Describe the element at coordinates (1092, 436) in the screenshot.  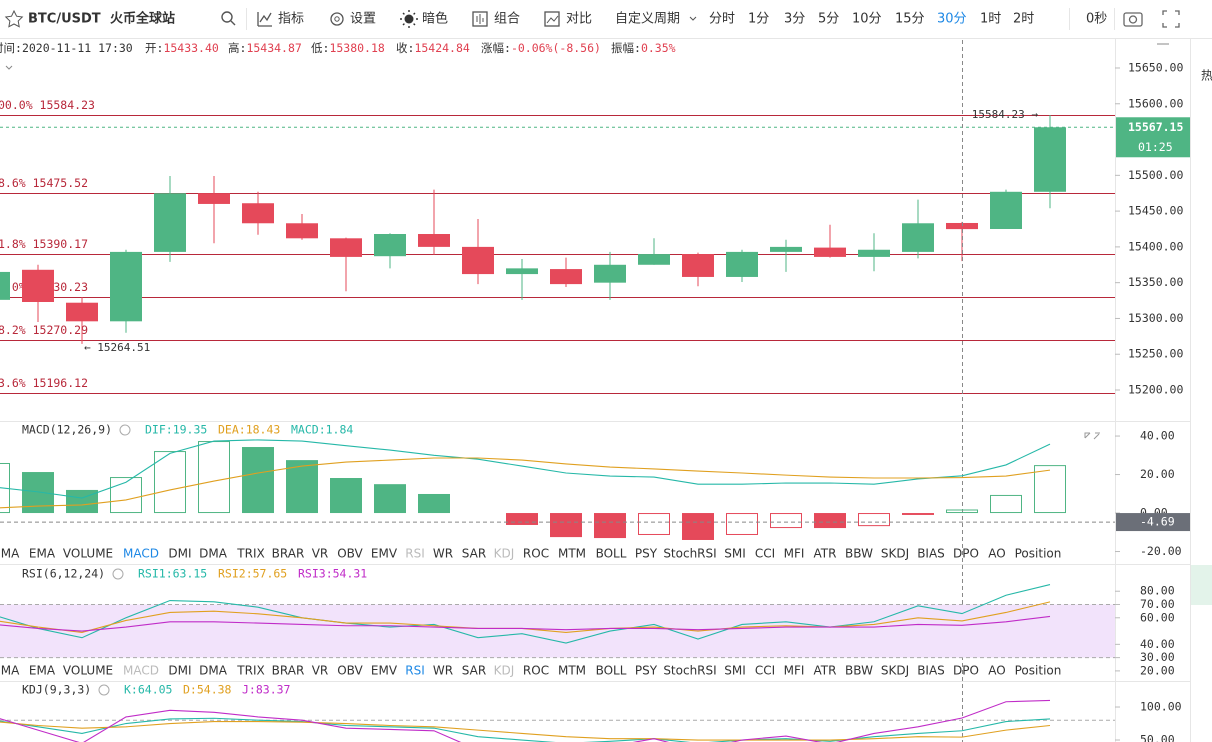
I see `maximize-icon` at that location.